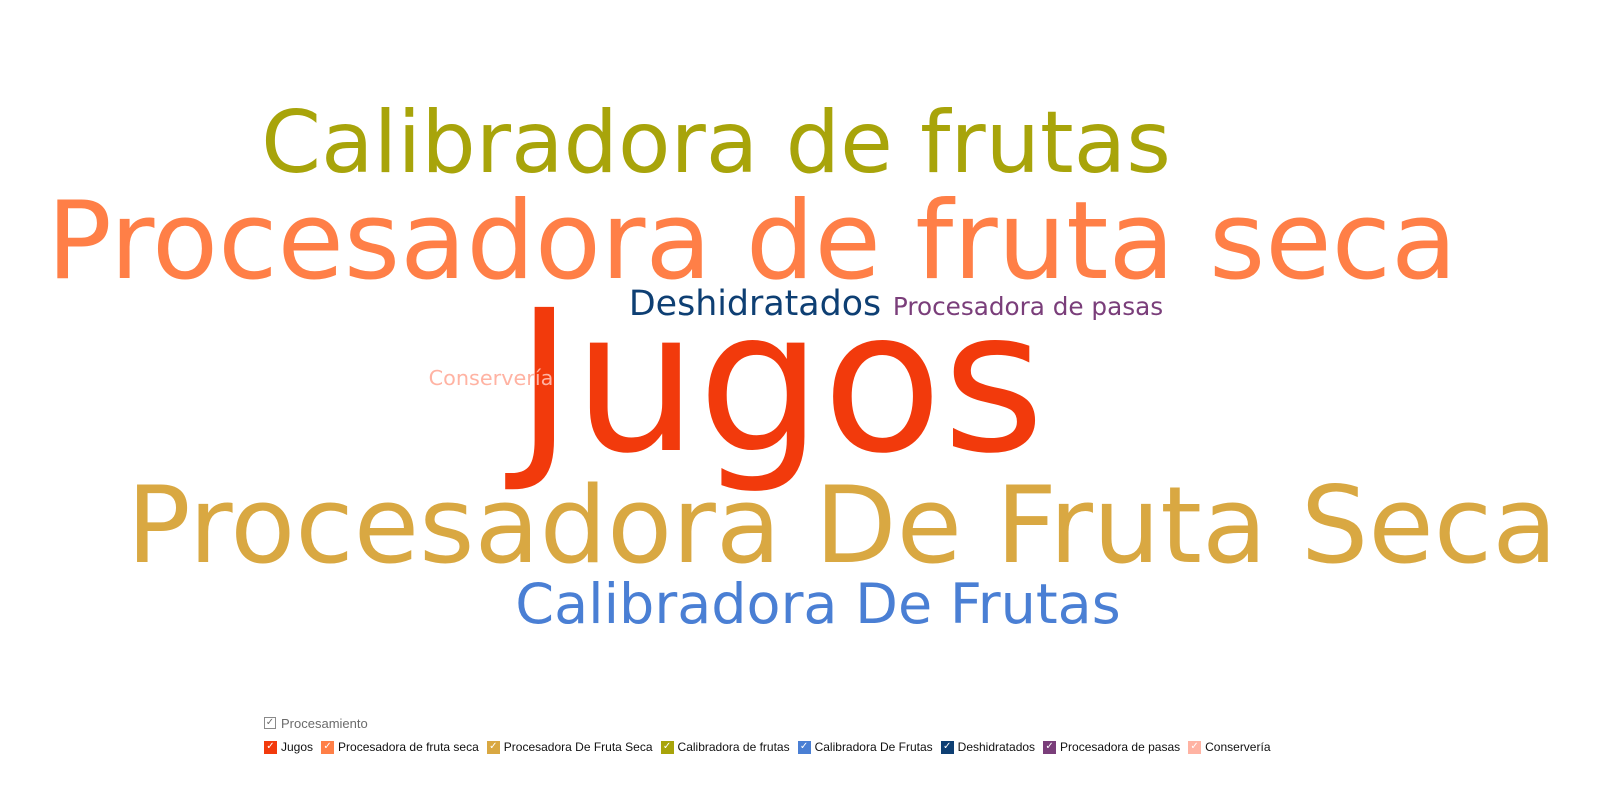 Image resolution: width=1600 pixels, height=785 pixels. I want to click on word-procesadora-de-fruta-seca: Procesadora de fruta seca, so click(752, 241).